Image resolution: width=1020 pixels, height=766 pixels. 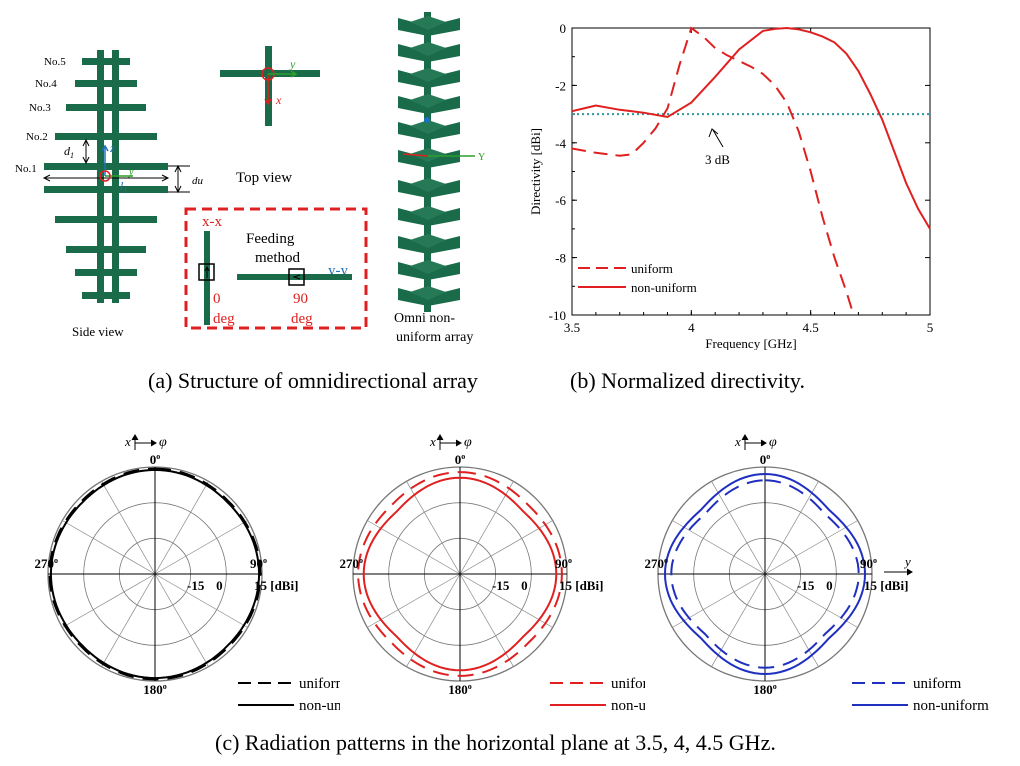 I want to click on legend-label-uniform: uniform, so click(x=652, y=268).